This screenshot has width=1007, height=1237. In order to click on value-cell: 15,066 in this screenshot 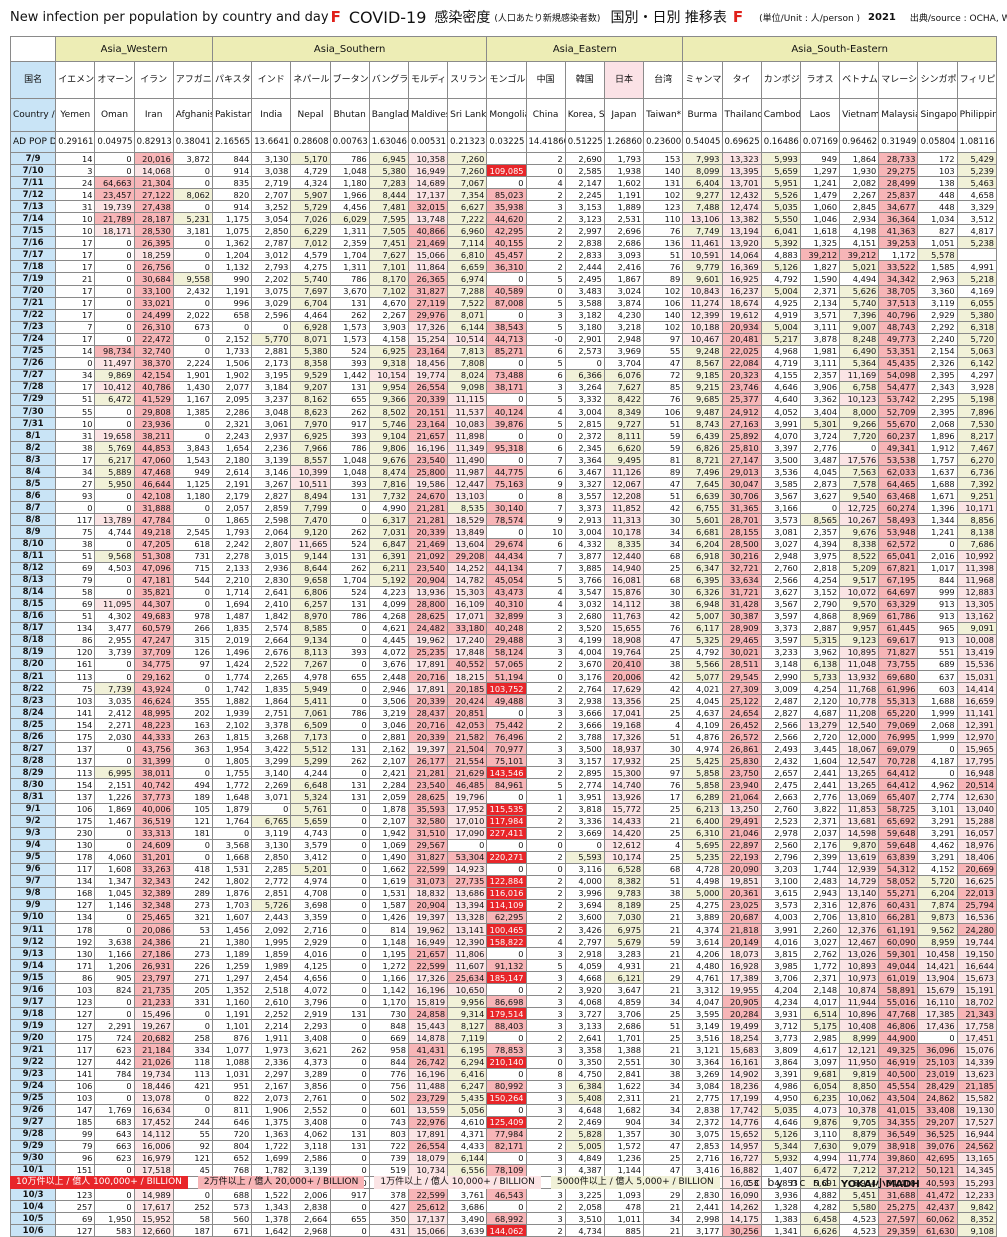, I will do `click(428, 1230)`.